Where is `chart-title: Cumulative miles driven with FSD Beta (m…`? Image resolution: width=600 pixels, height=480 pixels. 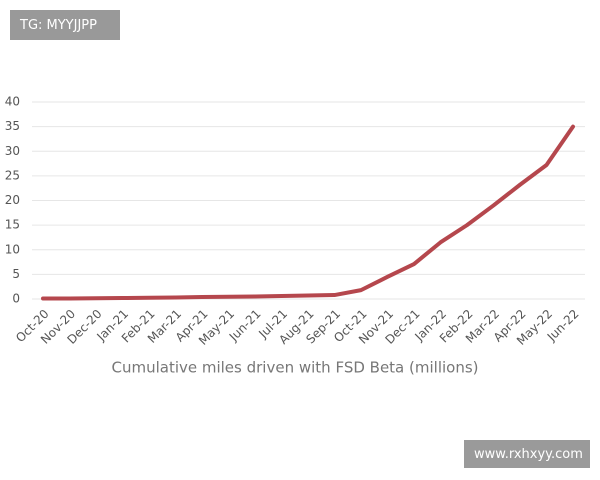
chart-title: Cumulative miles driven with FSD Beta (m… is located at coordinates (294, 368).